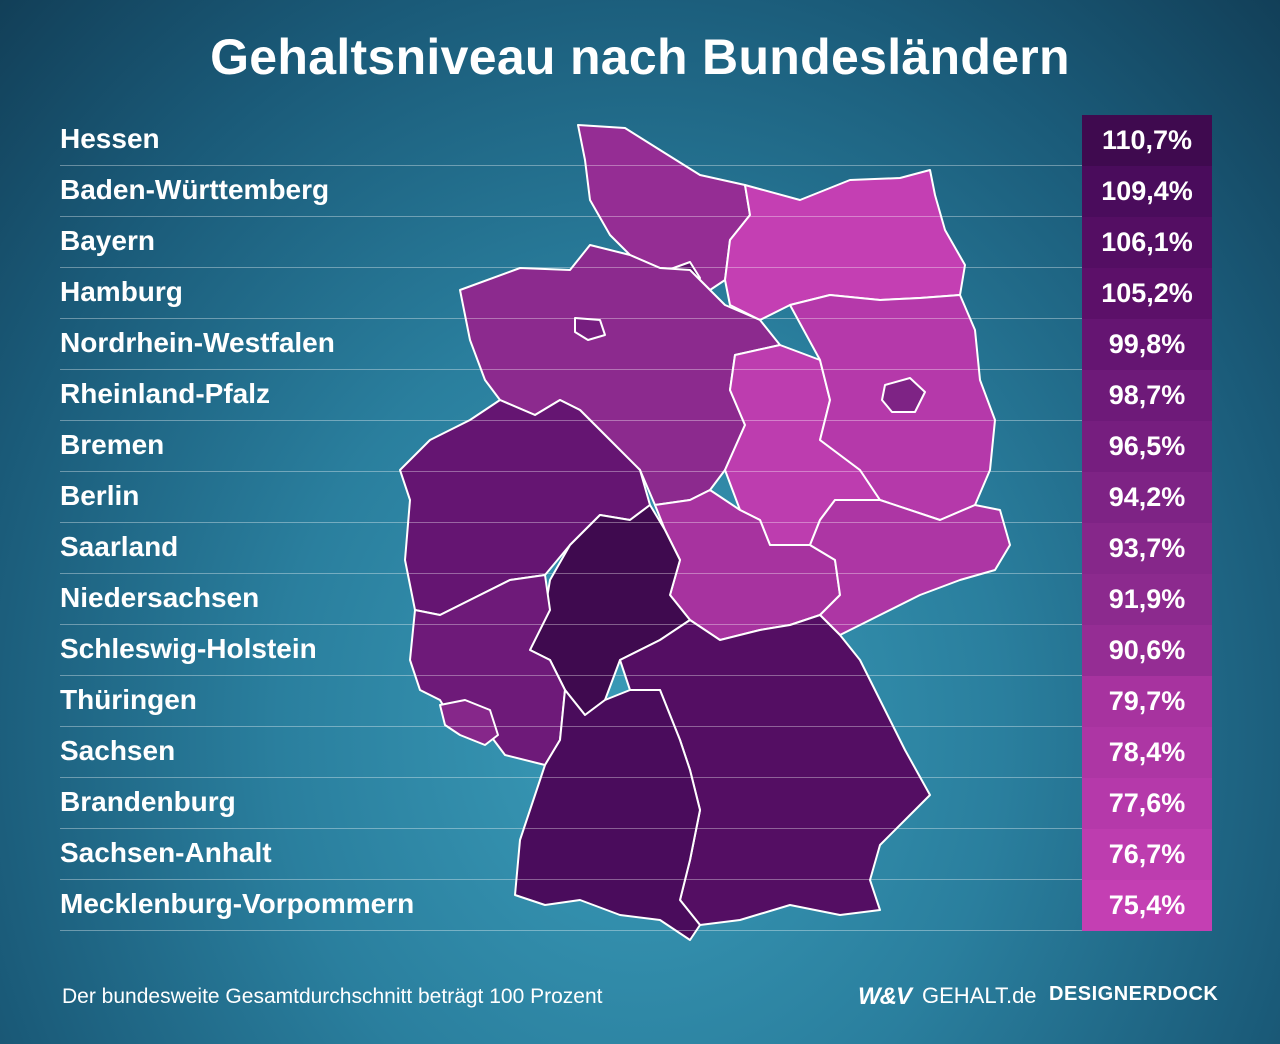 Image resolution: width=1280 pixels, height=1044 pixels. What do you see at coordinates (100, 495) in the screenshot?
I see `state-label: Berlin` at bounding box center [100, 495].